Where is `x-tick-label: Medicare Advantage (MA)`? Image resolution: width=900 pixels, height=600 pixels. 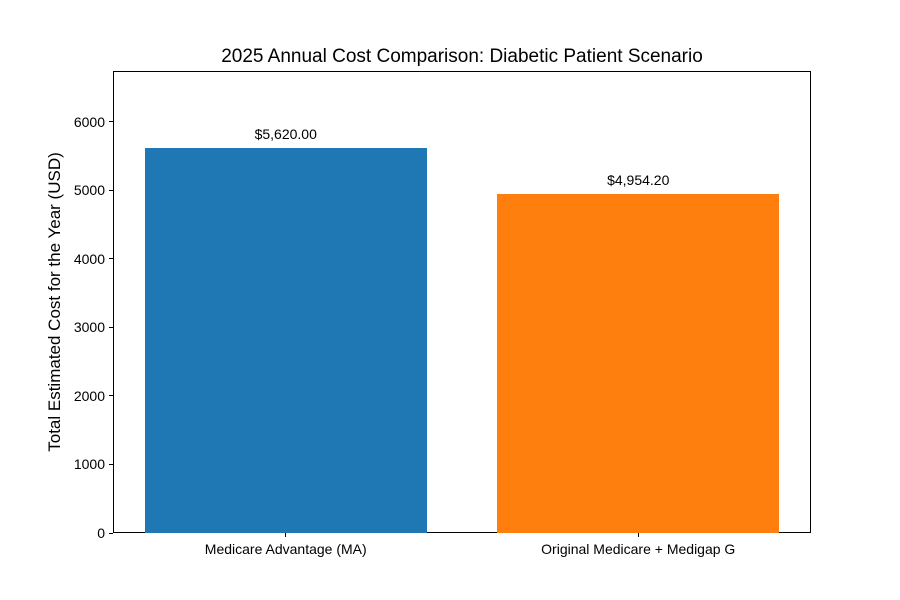 x-tick-label: Medicare Advantage (MA) is located at coordinates (285, 549).